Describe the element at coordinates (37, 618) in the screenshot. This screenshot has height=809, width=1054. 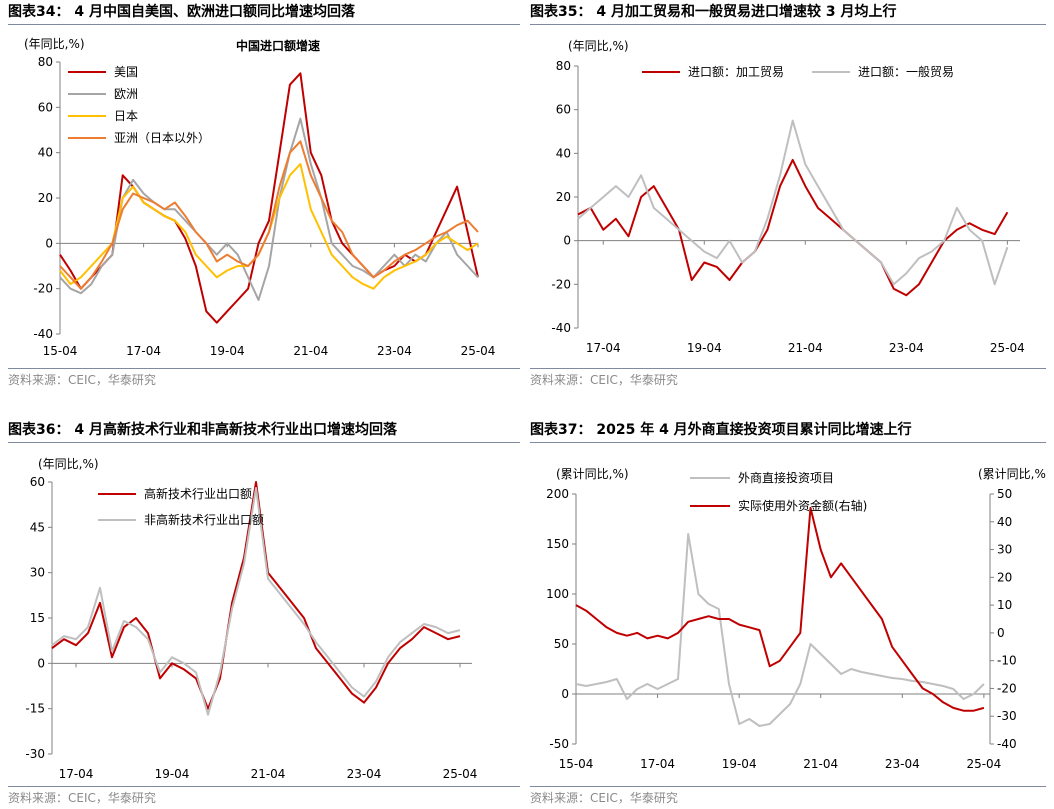
I see `y-tick-label: 15` at that location.